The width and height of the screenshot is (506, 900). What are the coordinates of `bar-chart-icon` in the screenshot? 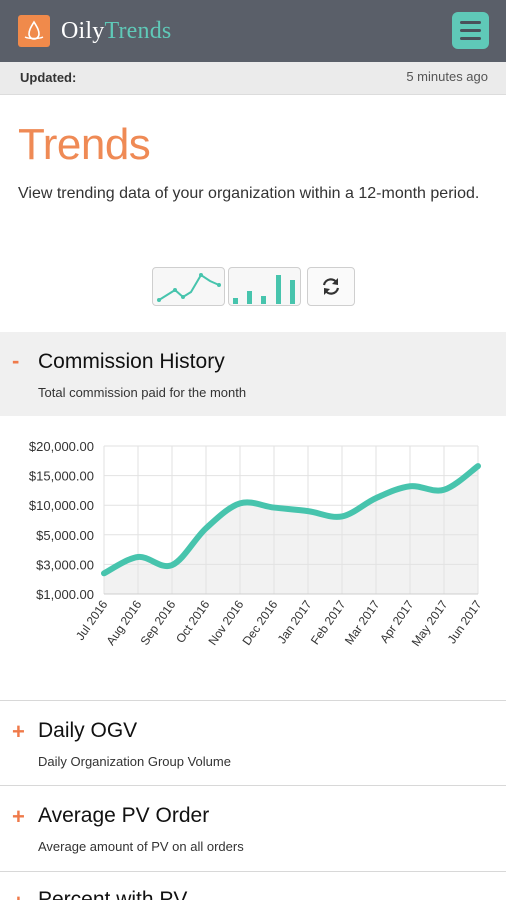 It's located at (264, 289).